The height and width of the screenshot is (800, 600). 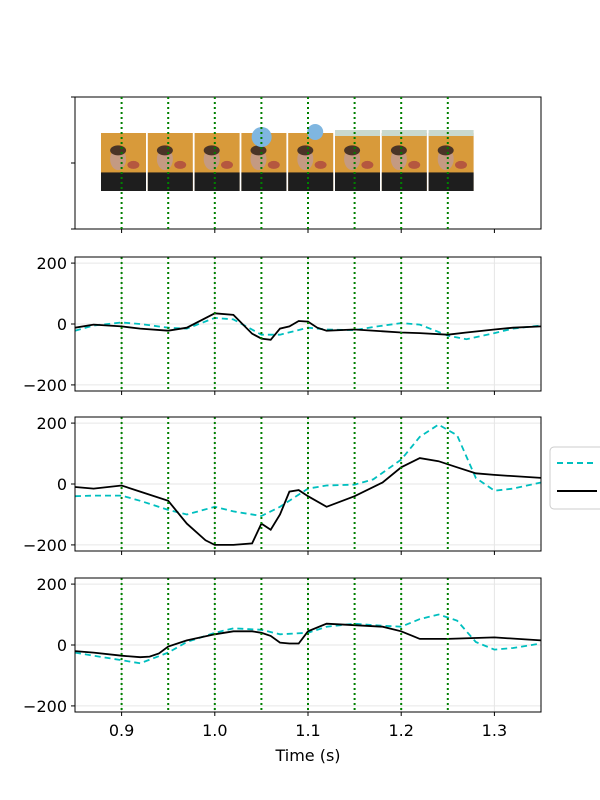 I want to click on legend, so click(x=574, y=478).